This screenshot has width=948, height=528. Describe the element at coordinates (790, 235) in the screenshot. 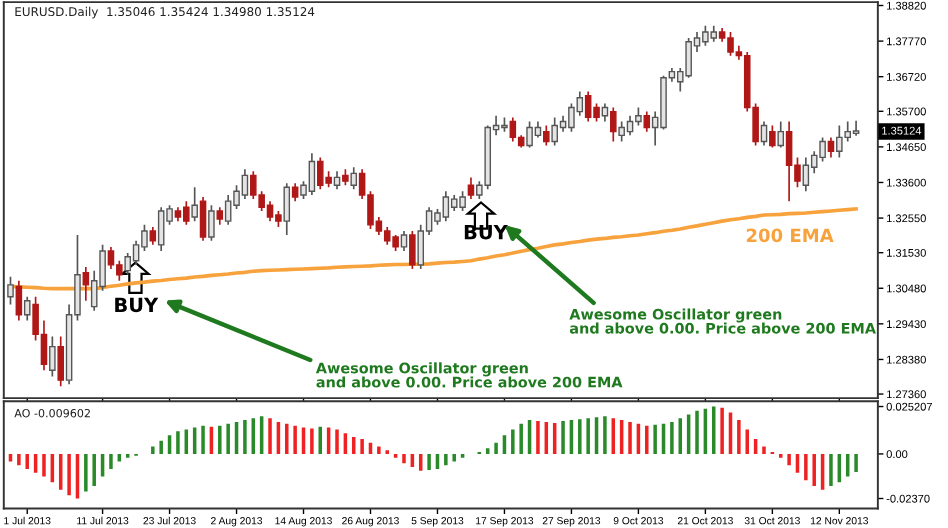

I see `series-label: 200 EMA` at that location.